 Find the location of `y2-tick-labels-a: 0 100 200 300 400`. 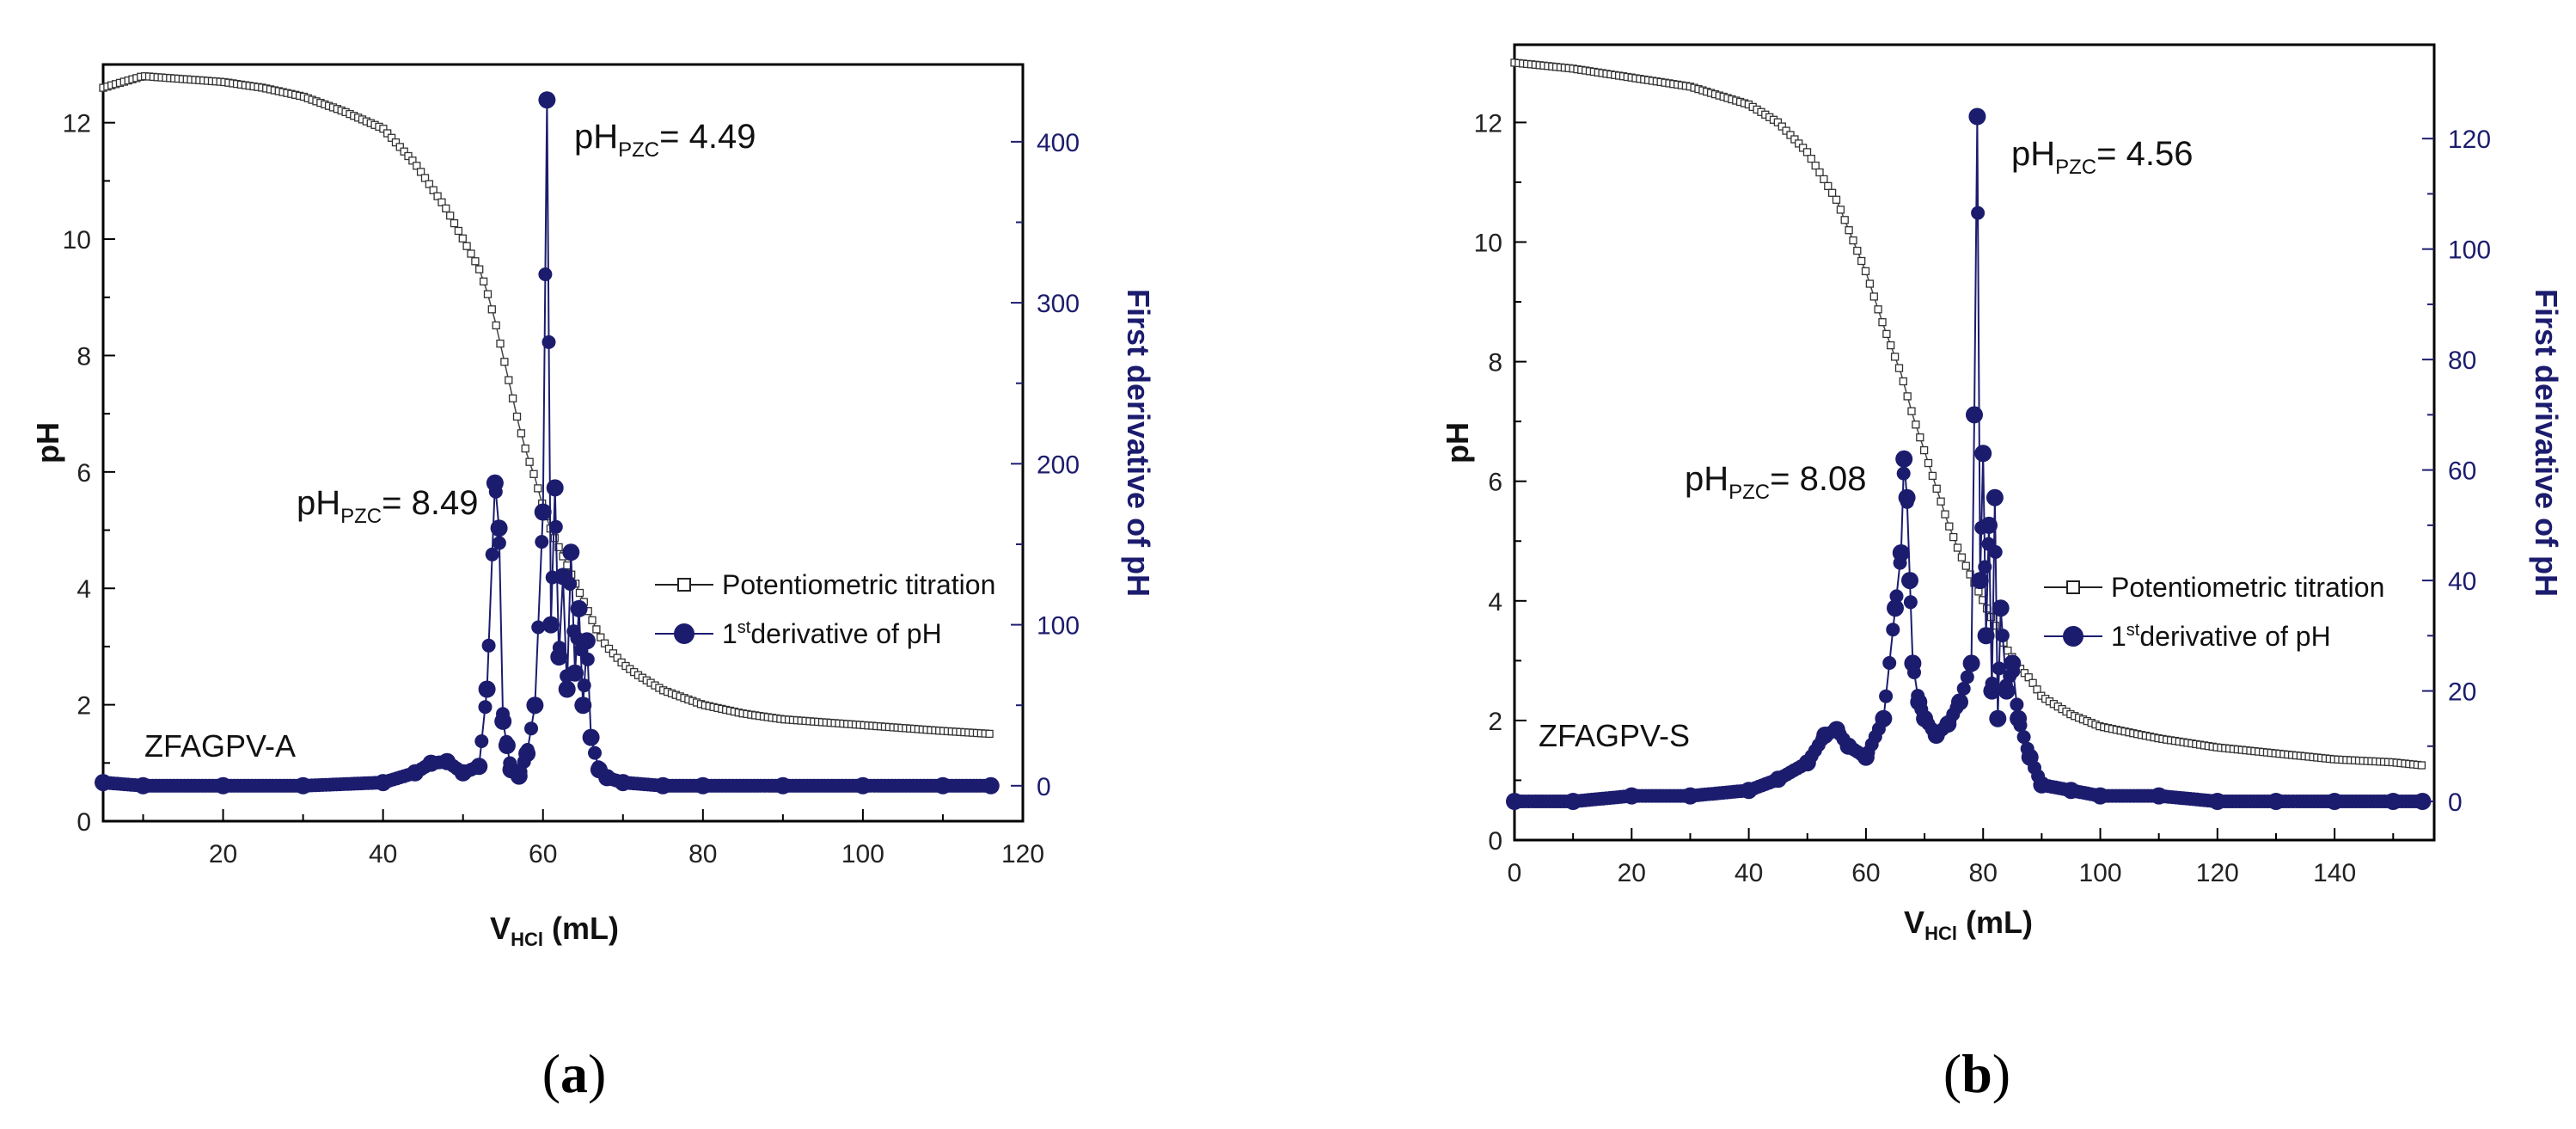

y2-tick-labels-a: 0 100 200 300 400 is located at coordinates (1058, 465).